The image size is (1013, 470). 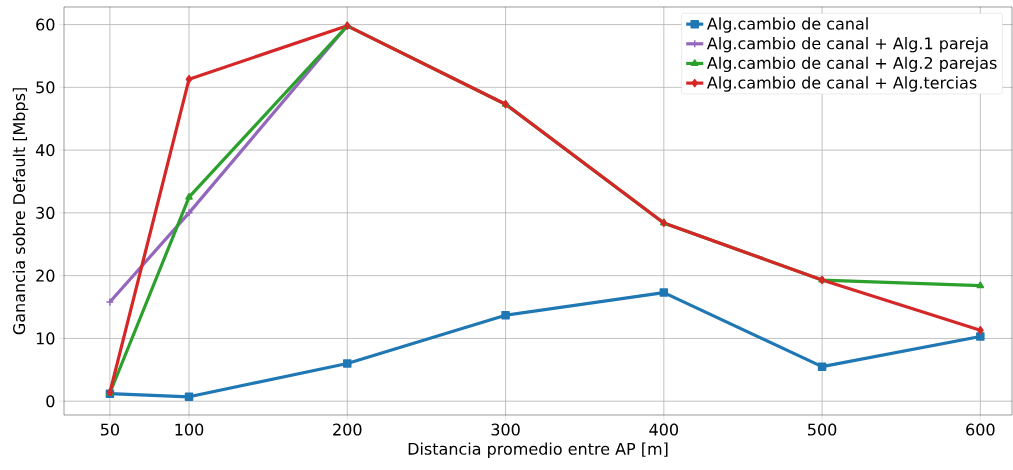 I want to click on y-tick-label: 10, so click(x=45, y=338).